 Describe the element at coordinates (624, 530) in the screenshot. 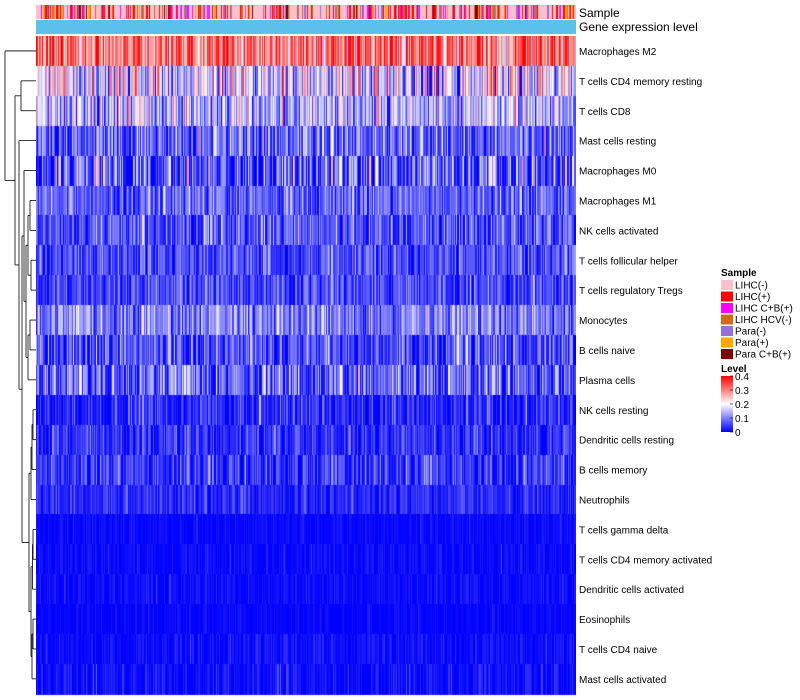

I see `row-label: T cells gamma delta` at that location.